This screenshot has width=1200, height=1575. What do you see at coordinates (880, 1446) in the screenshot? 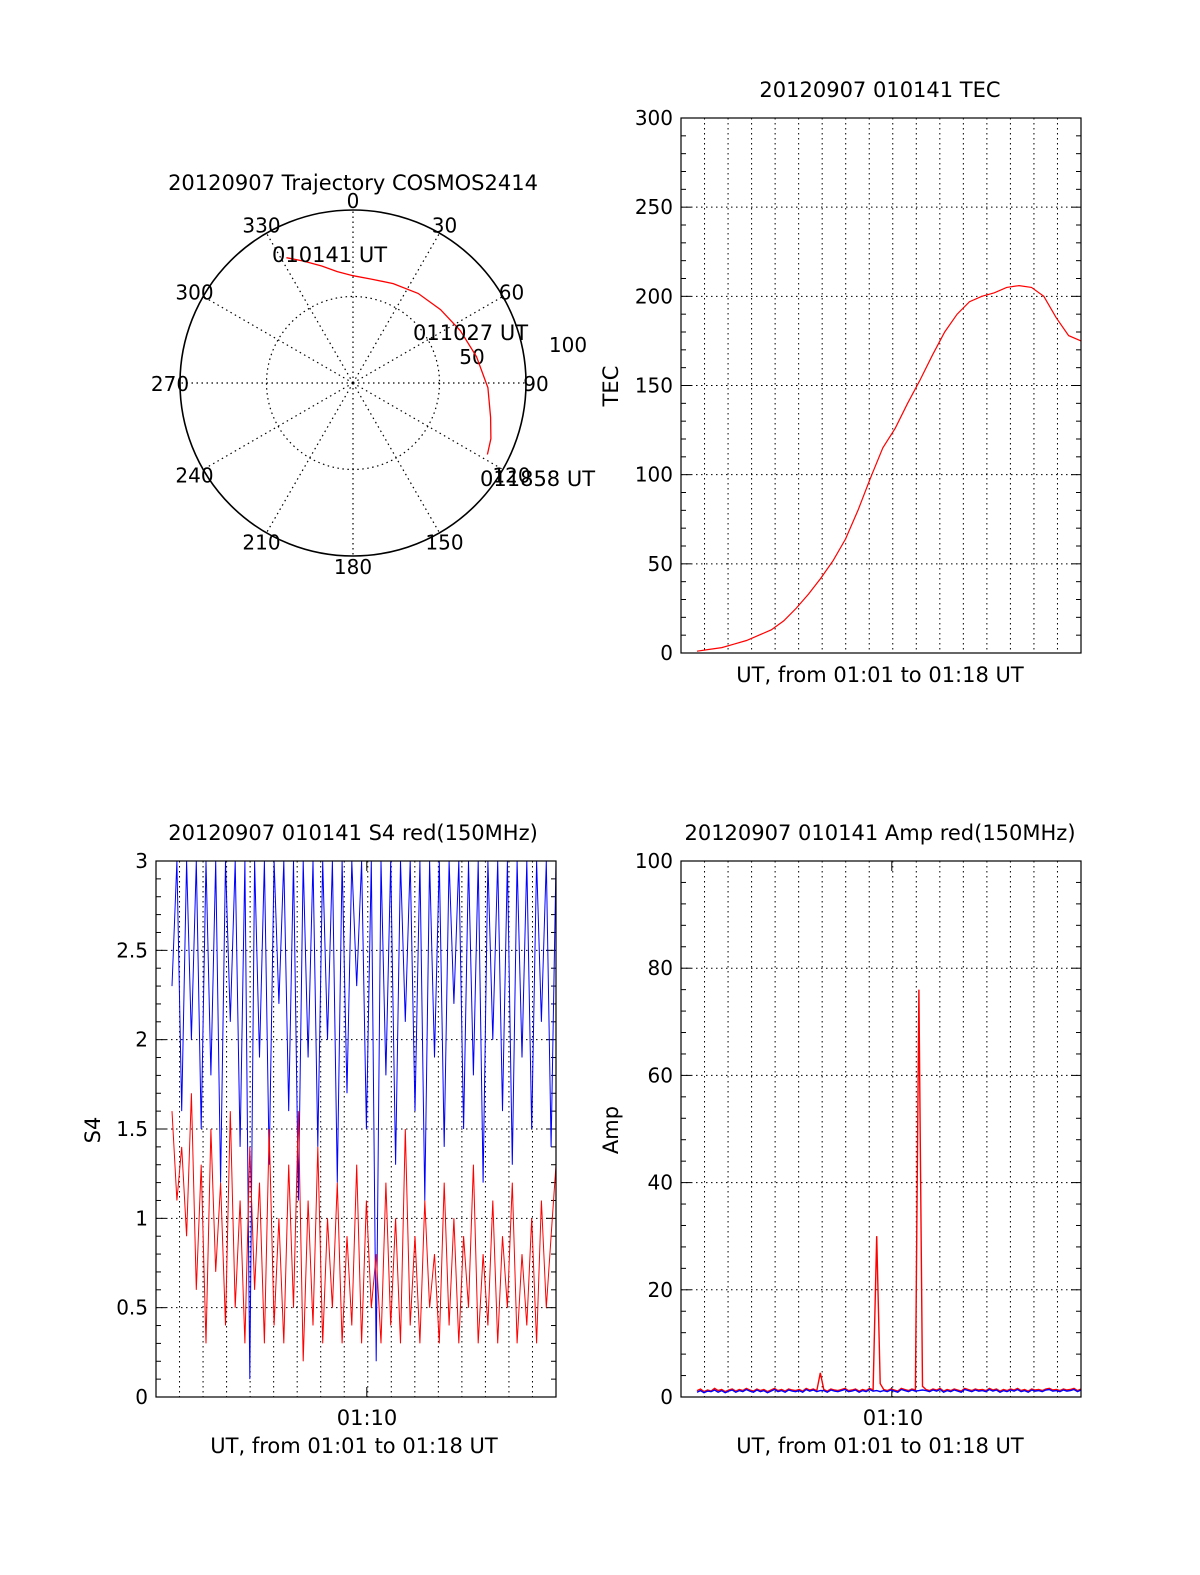
I see `amp-x-axis-label: UT, from 01:01 to 01:18 UT` at bounding box center [880, 1446].